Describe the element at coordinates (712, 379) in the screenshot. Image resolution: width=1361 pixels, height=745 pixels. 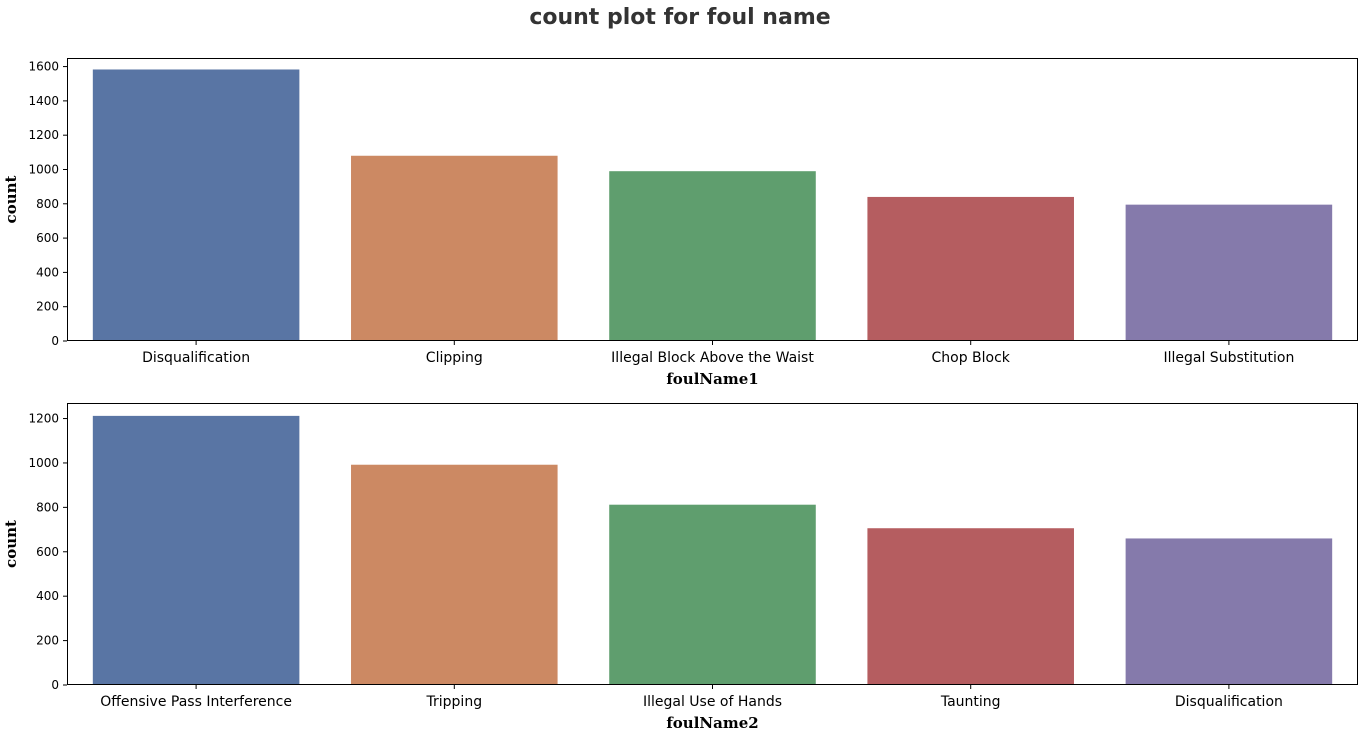
I see `x-axis-label: foulName1` at that location.